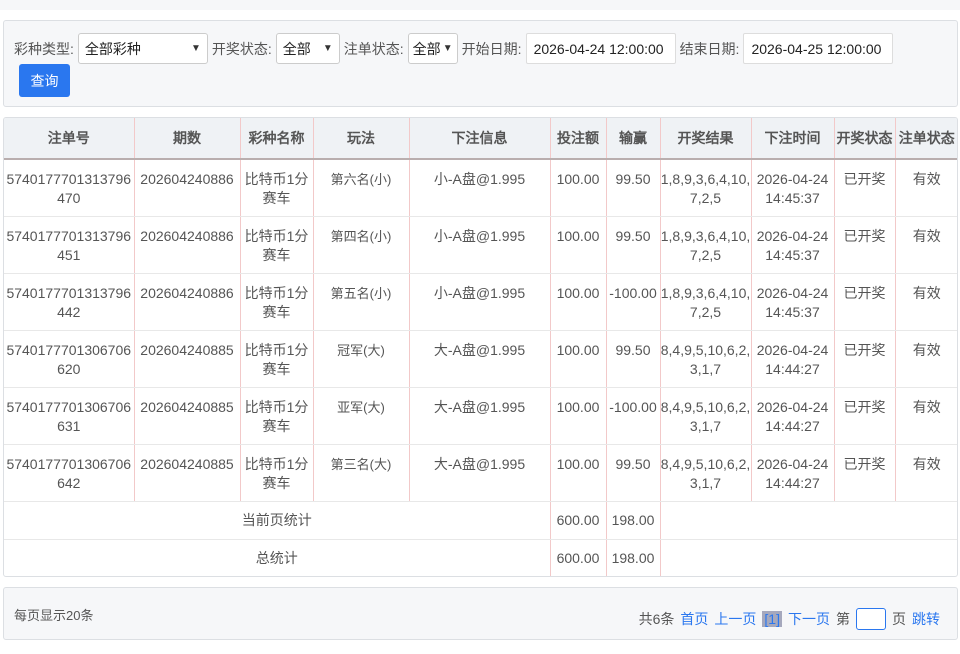 The width and height of the screenshot is (960, 654). Describe the element at coordinates (296, 48) in the screenshot. I see `draw-status-value: 全部` at that location.